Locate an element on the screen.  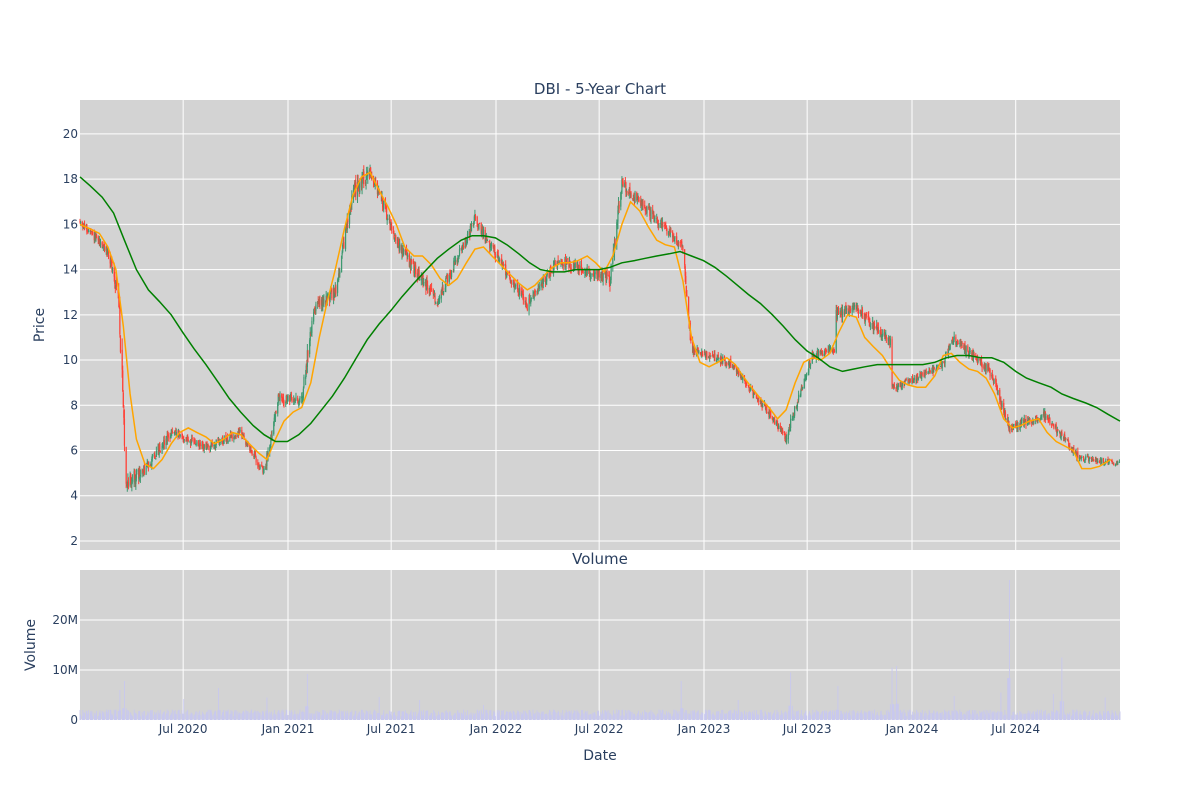
x-tick-label: Jan 2024 is located at coordinates (912, 729).